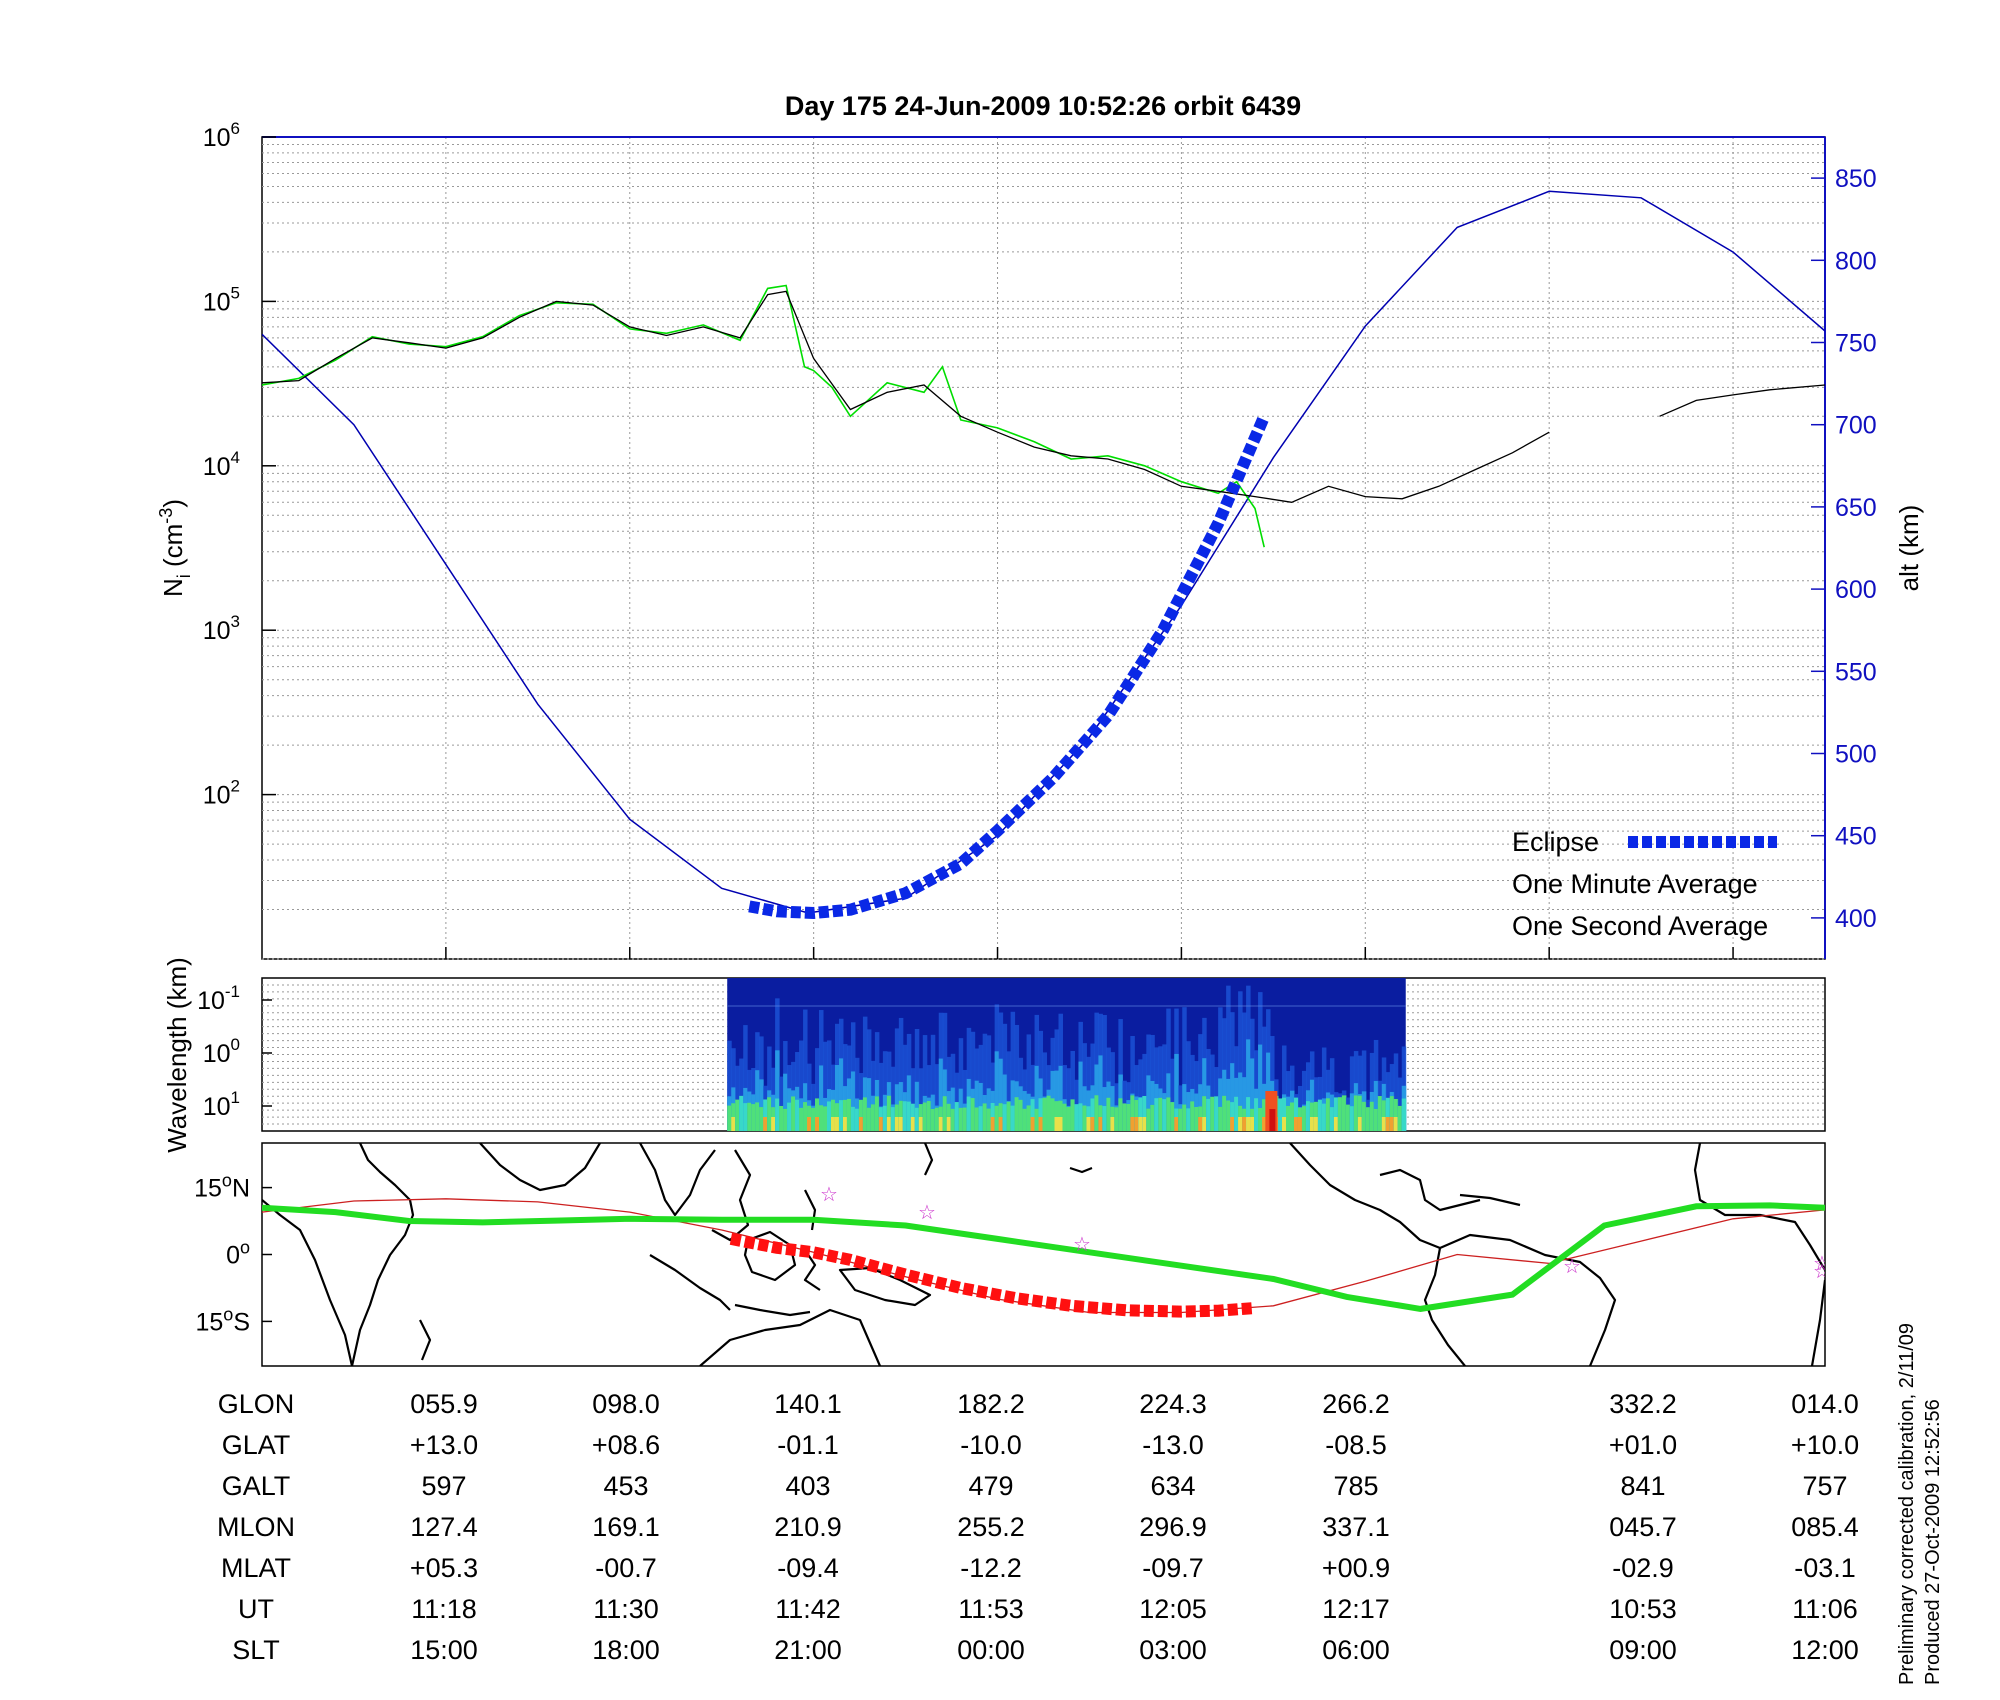 This screenshot has width=2000, height=1700. Describe the element at coordinates (1856, 179) in the screenshot. I see `y2-tick-label: 850` at that location.